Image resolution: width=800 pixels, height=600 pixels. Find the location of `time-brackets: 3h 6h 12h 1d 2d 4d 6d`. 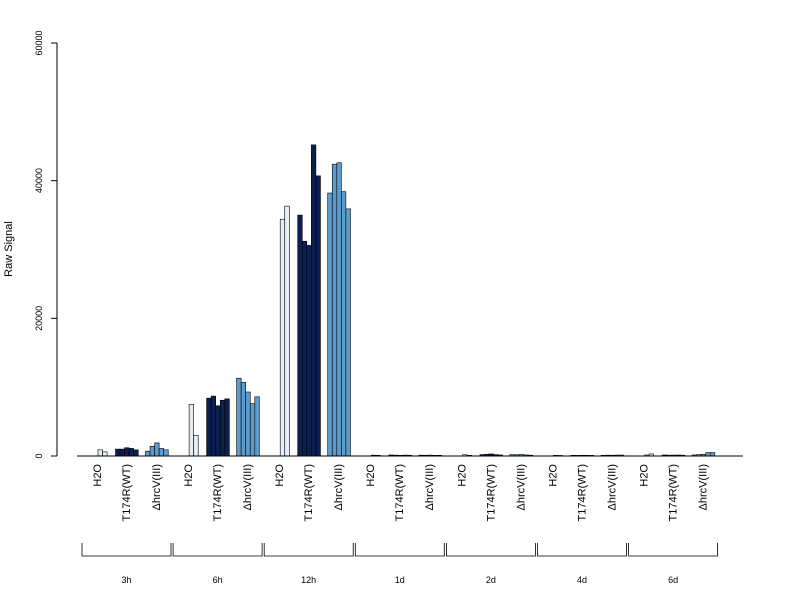

time-brackets: 3h 6h 12h 1d 2d 4d 6d is located at coordinates (399, 564).